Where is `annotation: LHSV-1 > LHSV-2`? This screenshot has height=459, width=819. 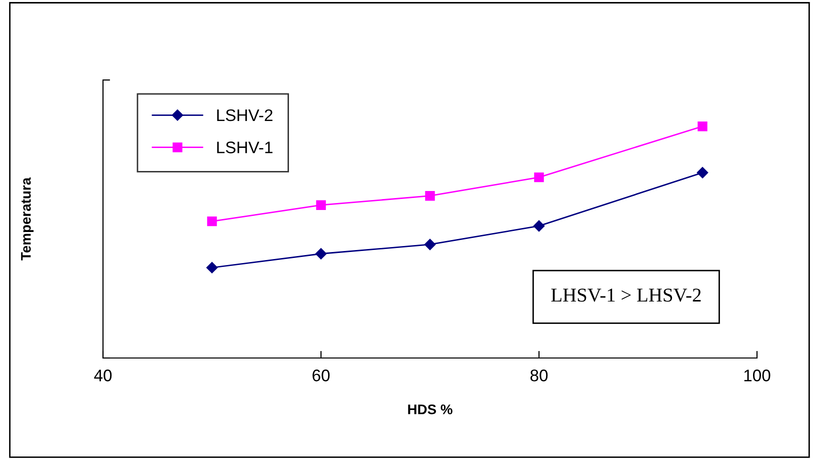
annotation: LHSV-1 > LHSV-2 is located at coordinates (626, 295).